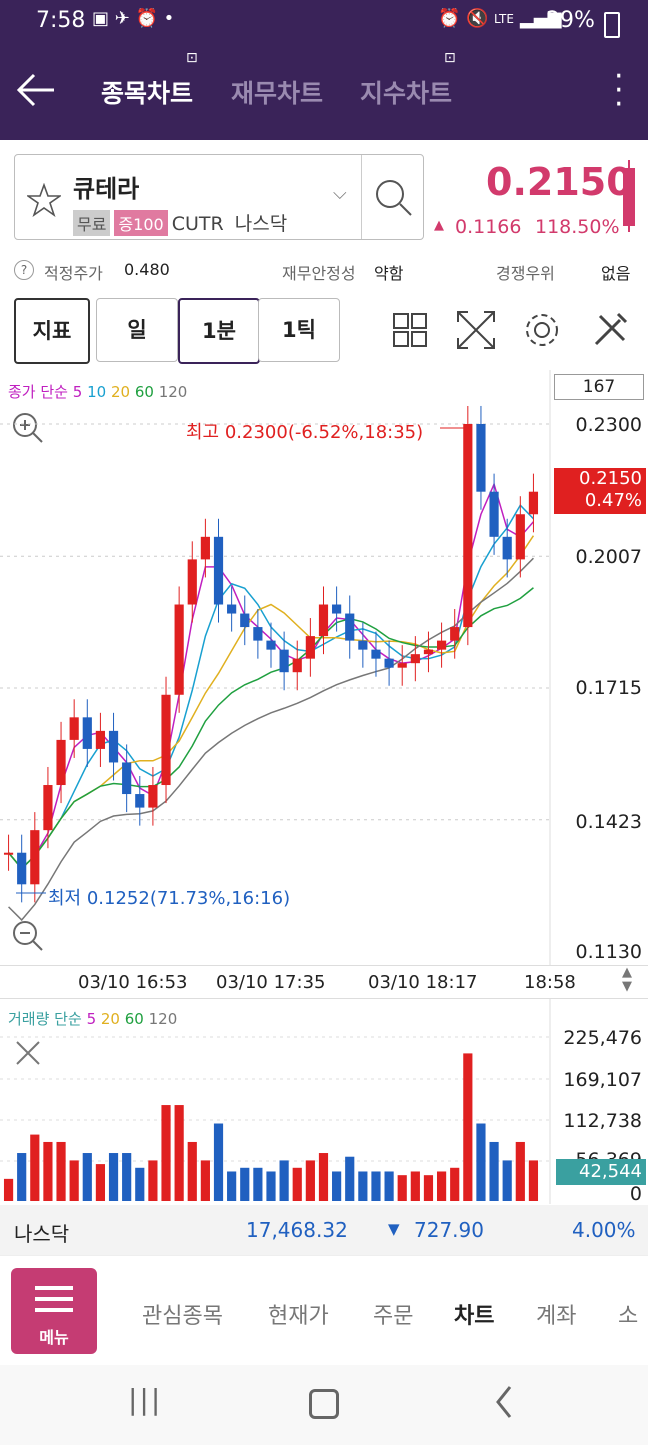 Image resolution: width=648 pixels, height=1445 pixels. What do you see at coordinates (627, 979) in the screenshot?
I see `resize-updown-icon: ▲ ▼` at bounding box center [627, 979].